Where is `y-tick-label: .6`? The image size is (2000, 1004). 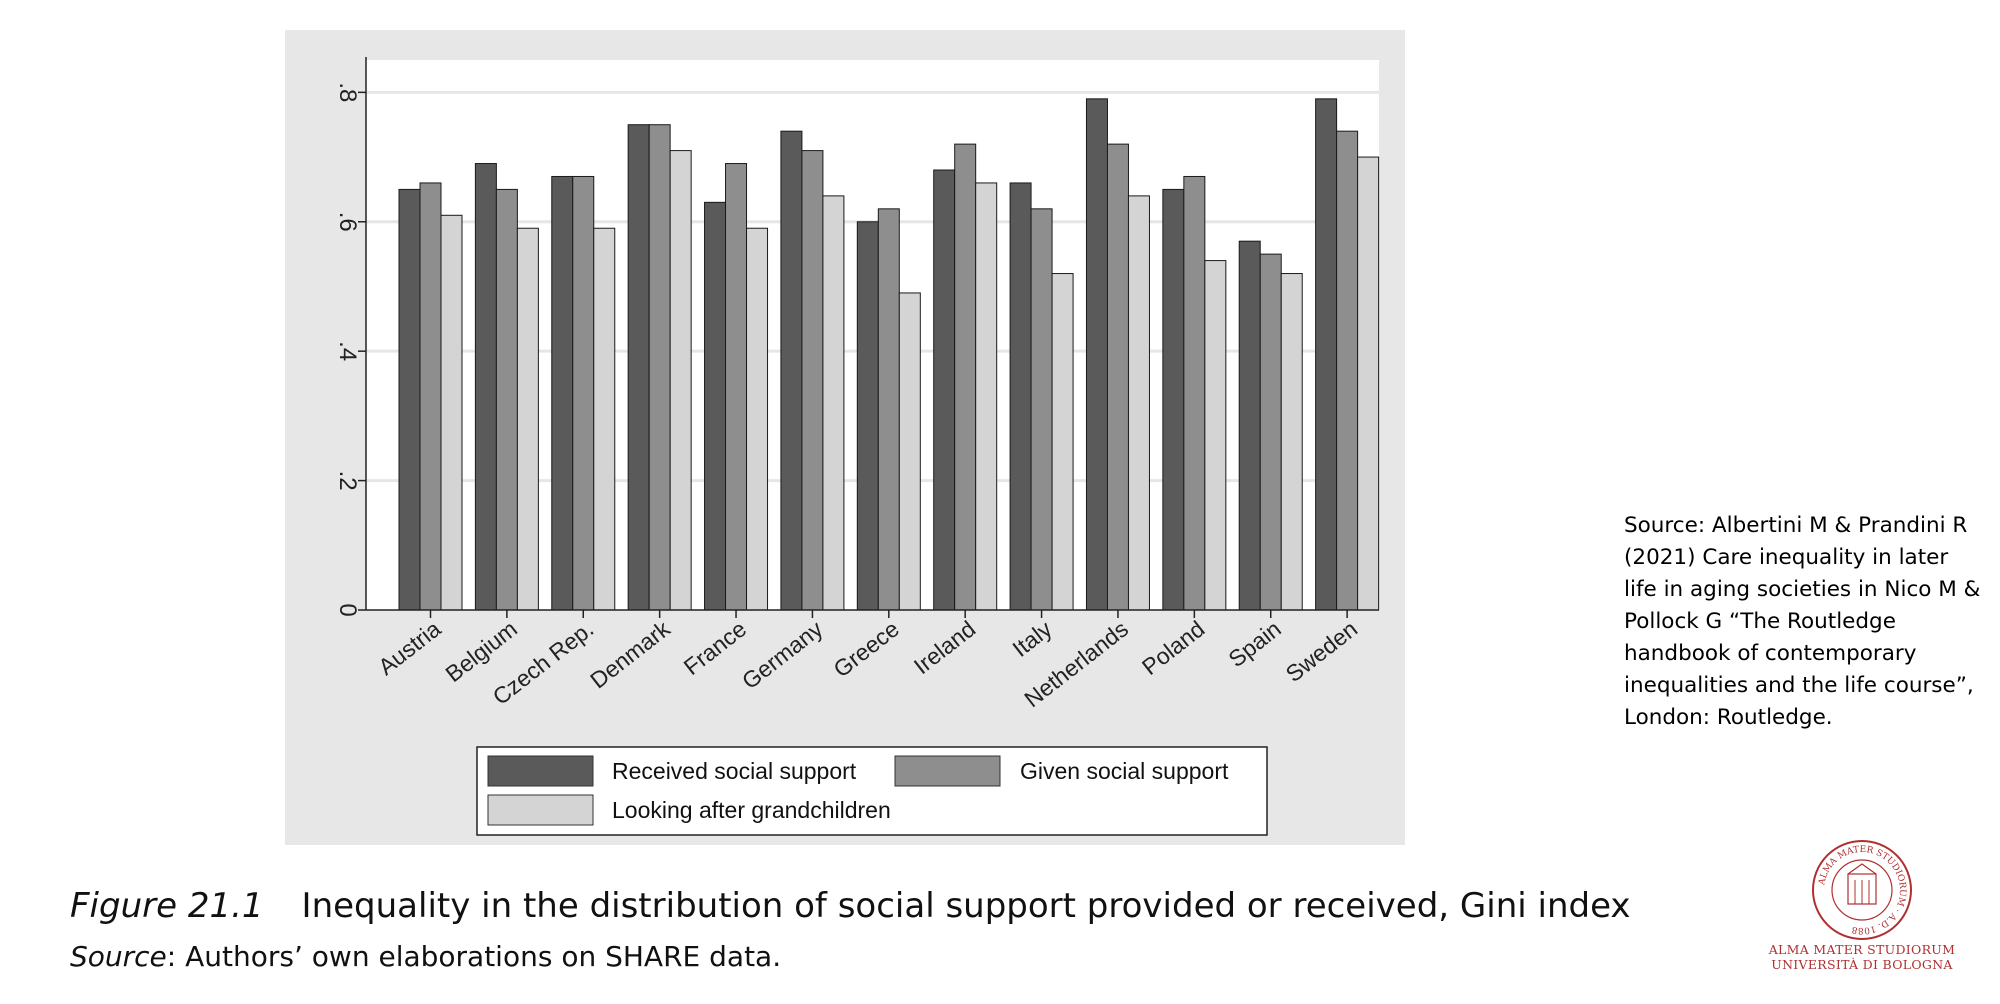
y-tick-label: .6 is located at coordinates (347, 222).